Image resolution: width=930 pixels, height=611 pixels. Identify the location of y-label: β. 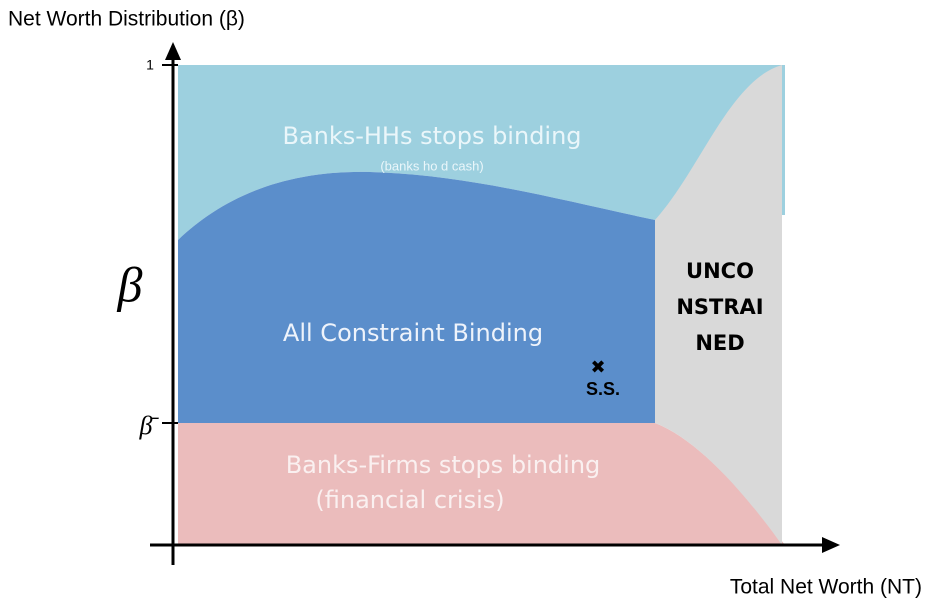
(130, 284).